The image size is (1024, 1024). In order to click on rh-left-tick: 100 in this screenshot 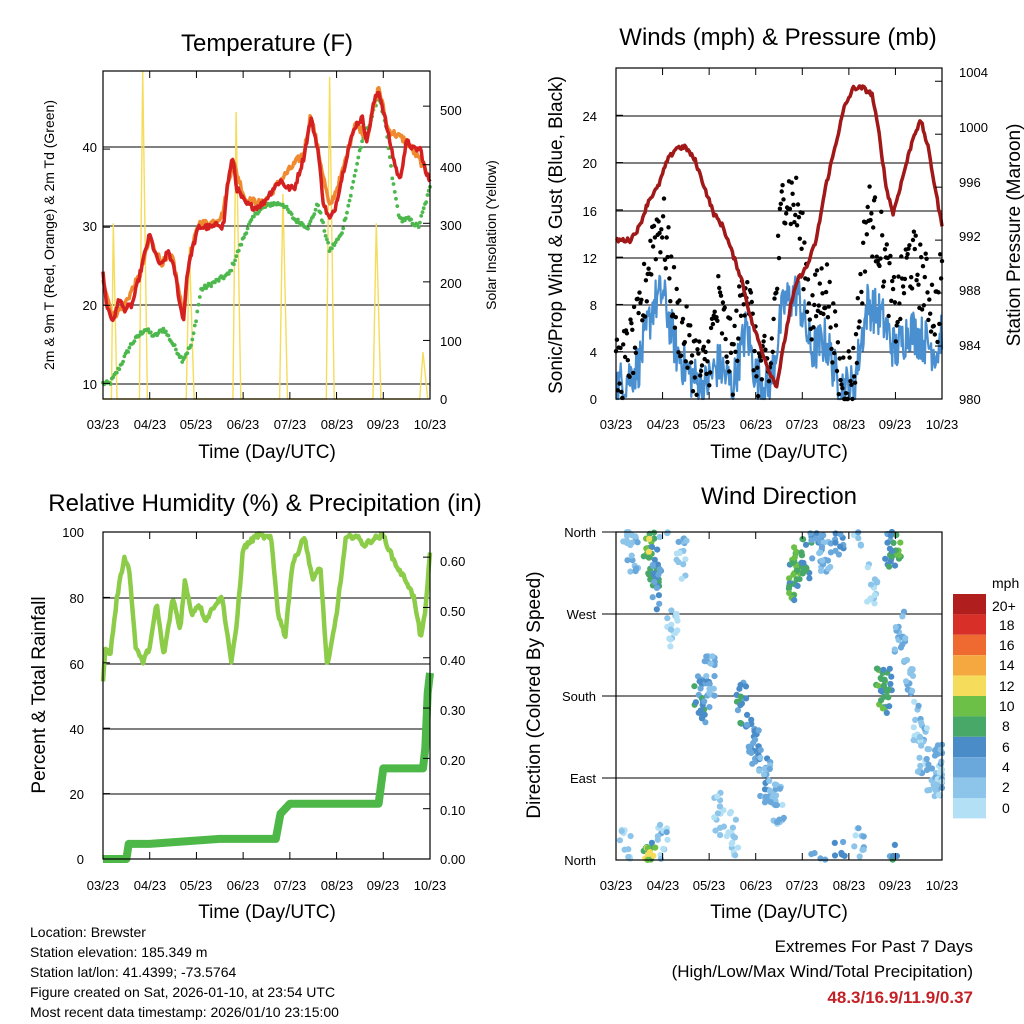, I will do `click(73, 532)`.